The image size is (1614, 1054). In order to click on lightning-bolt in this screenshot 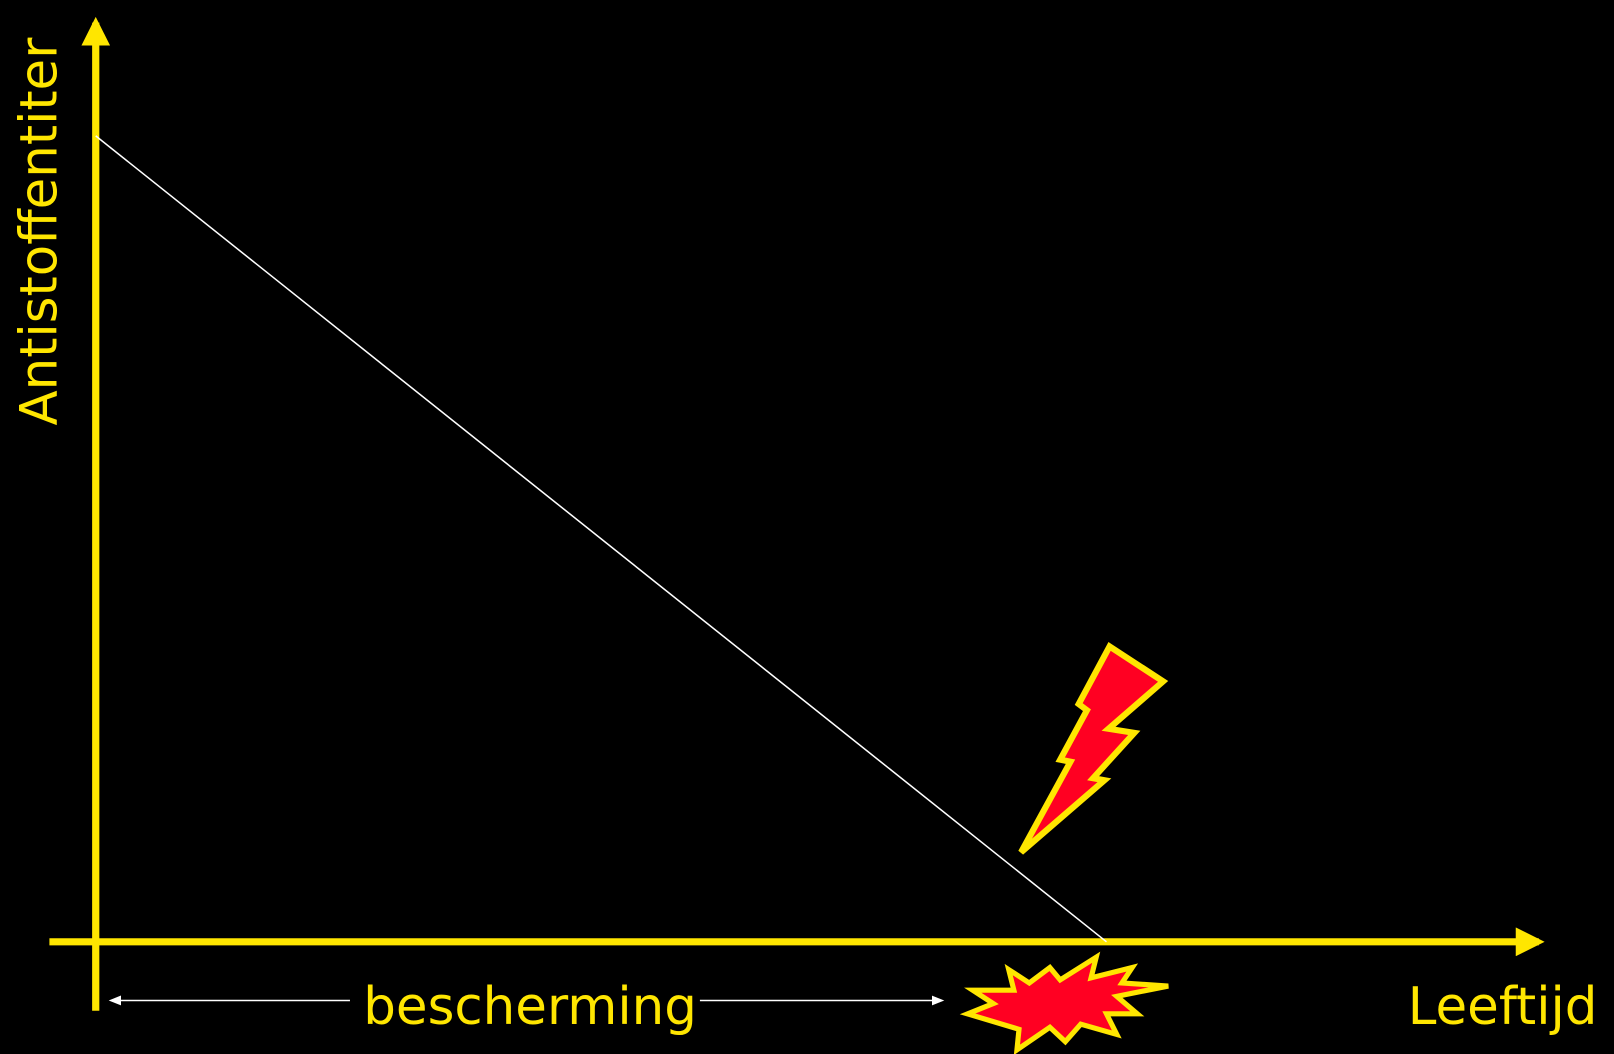, I will do `click(1093, 748)`.